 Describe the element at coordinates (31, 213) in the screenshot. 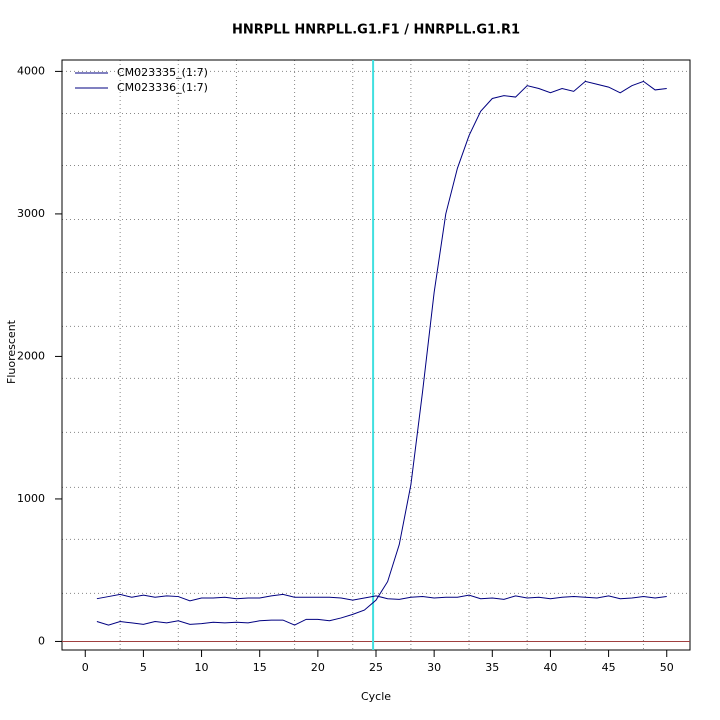

I see `y-tick-label: 3000` at that location.